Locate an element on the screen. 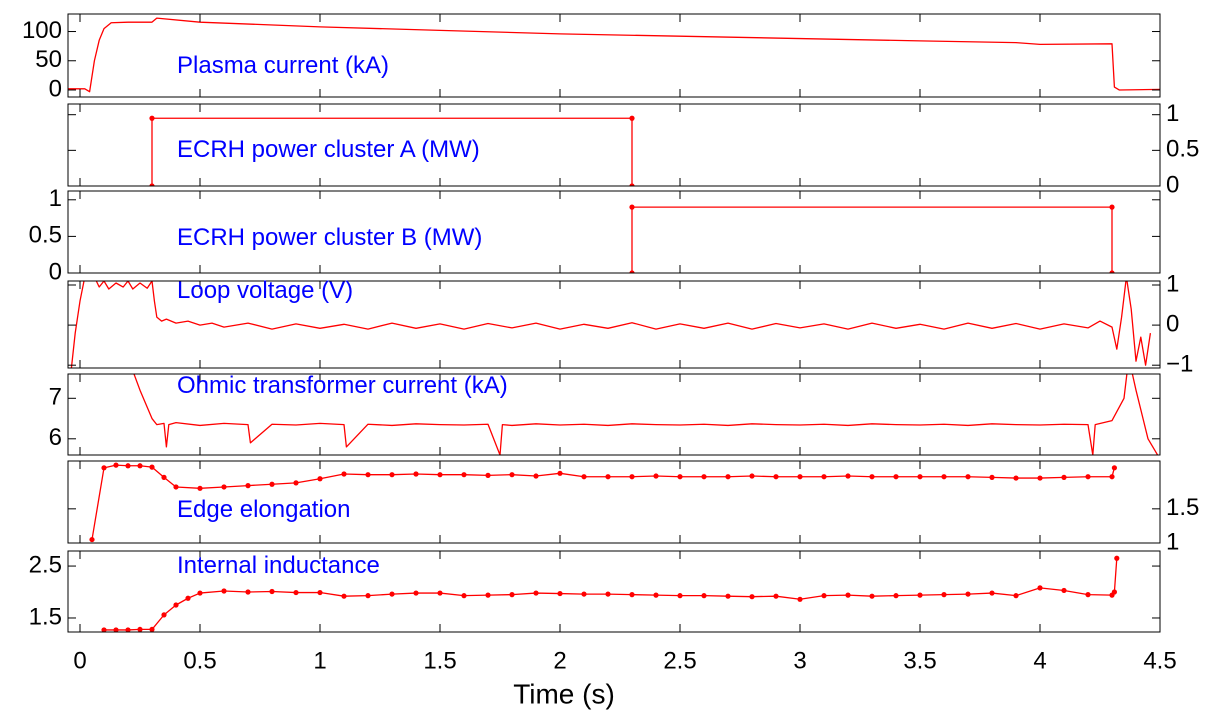 This screenshot has height=713, width=1223. x-tick-label: 3 is located at coordinates (799, 660).